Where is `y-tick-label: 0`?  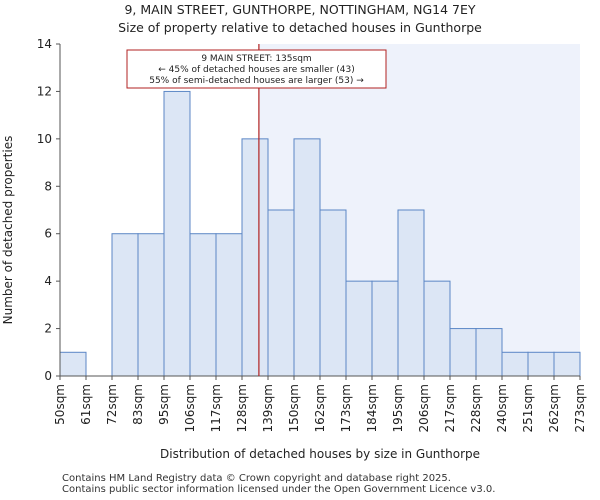
y-tick-label: 0 is located at coordinates (48, 376).